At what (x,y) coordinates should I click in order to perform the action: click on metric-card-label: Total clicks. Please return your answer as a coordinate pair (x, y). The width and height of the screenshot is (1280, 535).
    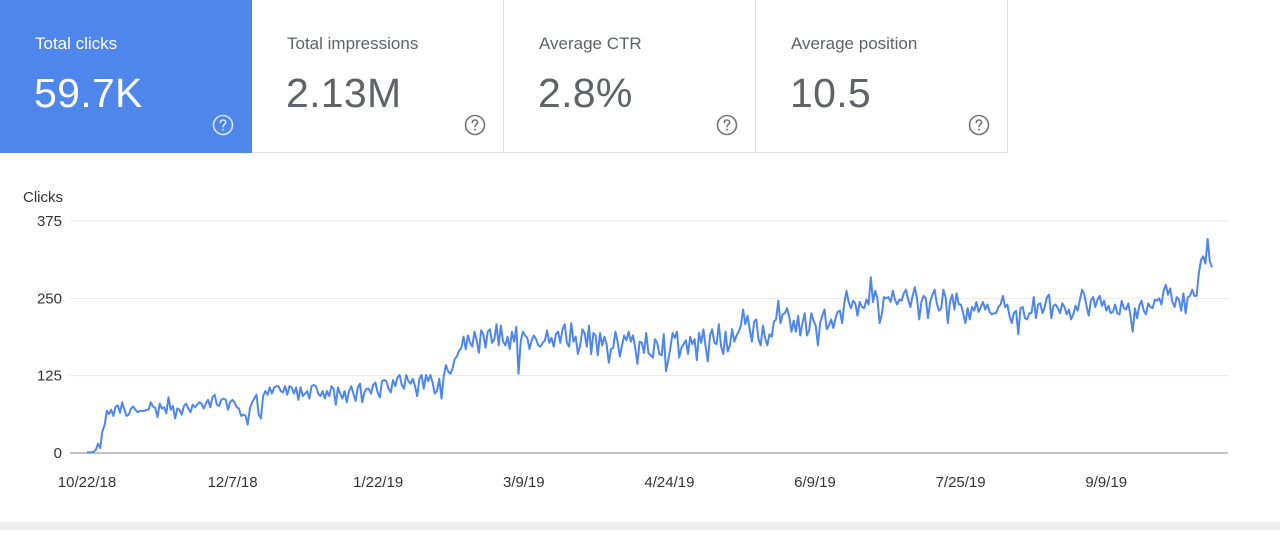
    Looking at the image, I should click on (76, 43).